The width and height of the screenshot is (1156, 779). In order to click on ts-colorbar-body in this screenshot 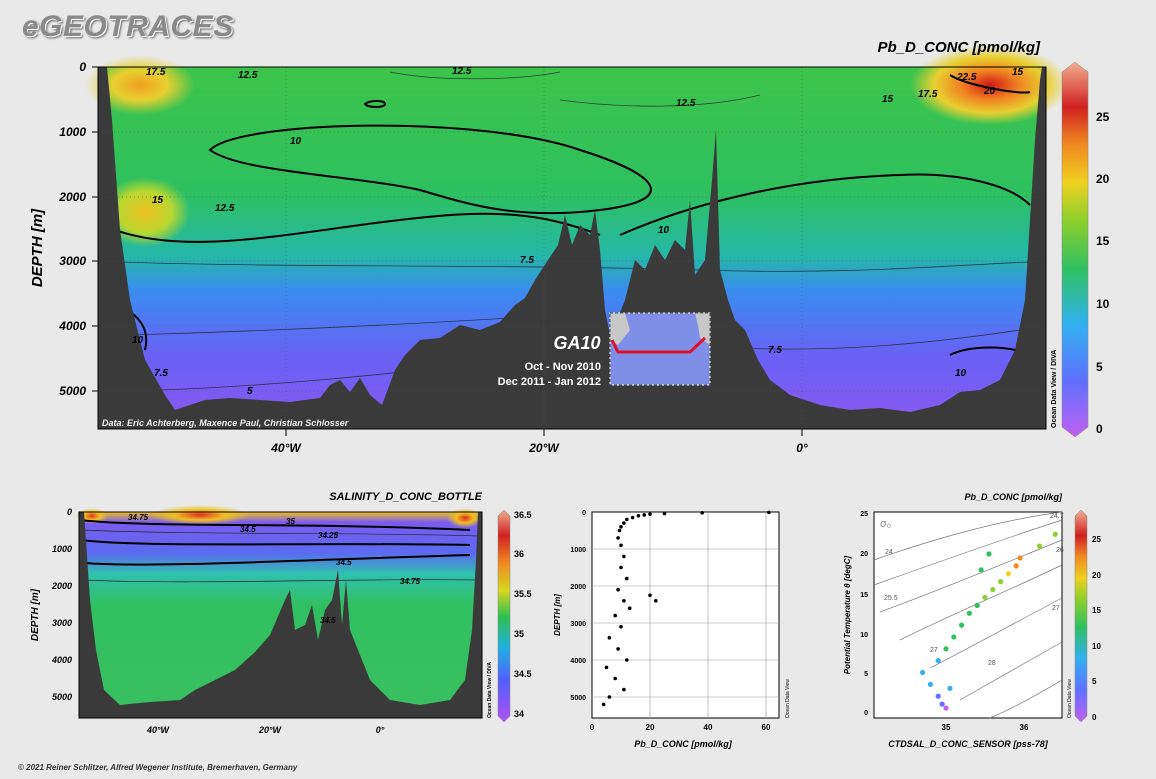, I will do `click(1081, 616)`.